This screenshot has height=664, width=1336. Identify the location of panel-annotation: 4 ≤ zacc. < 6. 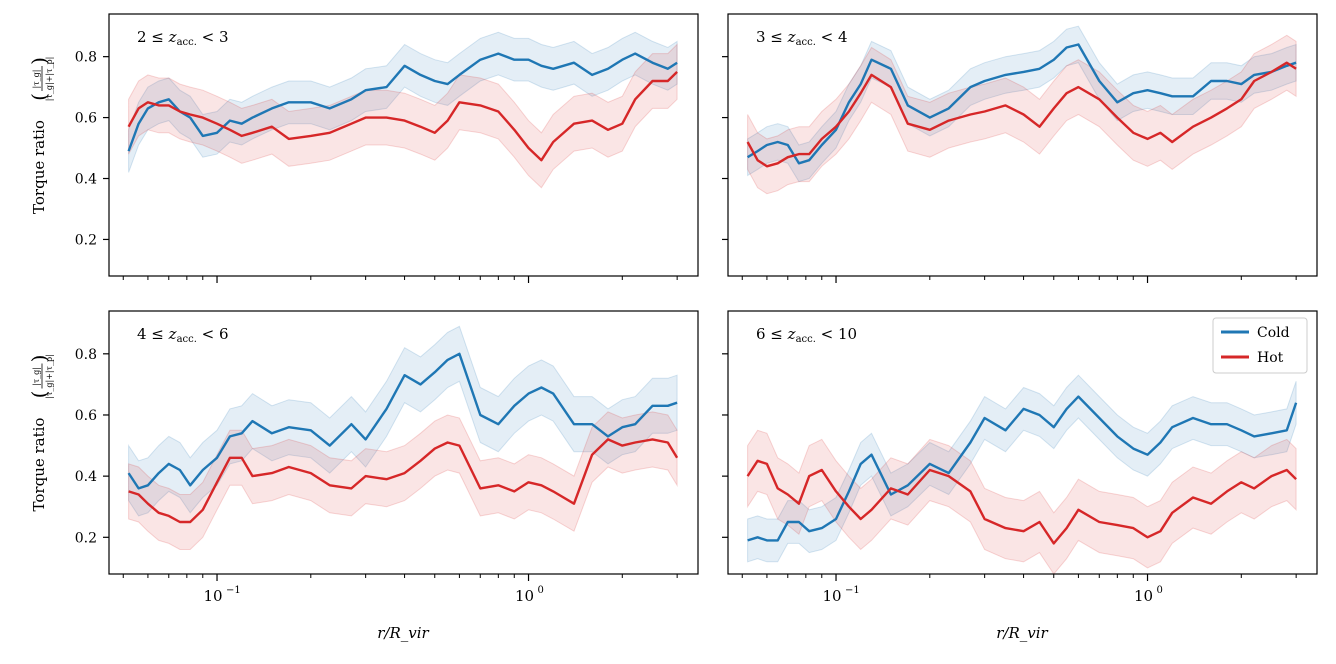
(183, 335).